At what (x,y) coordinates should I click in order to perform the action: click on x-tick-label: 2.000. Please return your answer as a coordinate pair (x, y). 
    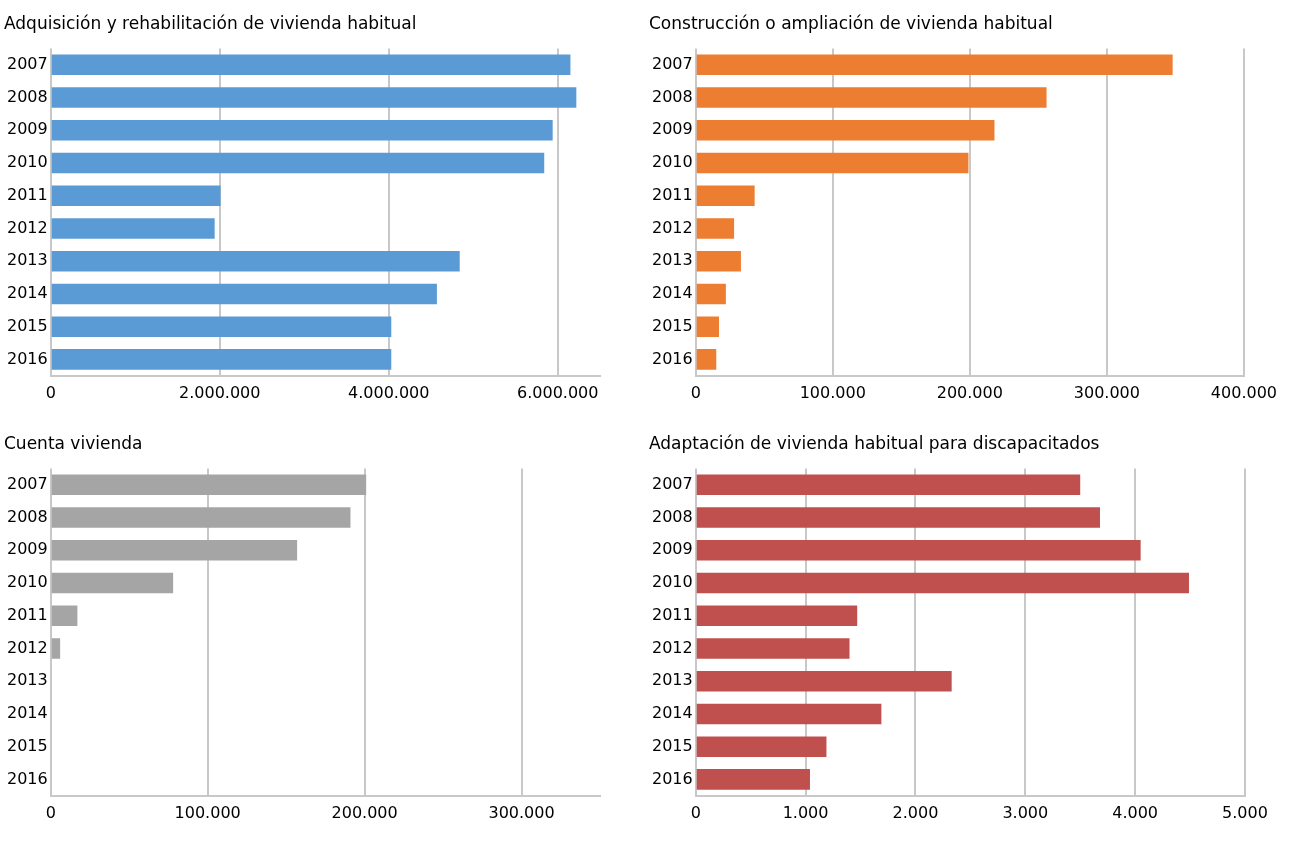
    Looking at the image, I should click on (915, 812).